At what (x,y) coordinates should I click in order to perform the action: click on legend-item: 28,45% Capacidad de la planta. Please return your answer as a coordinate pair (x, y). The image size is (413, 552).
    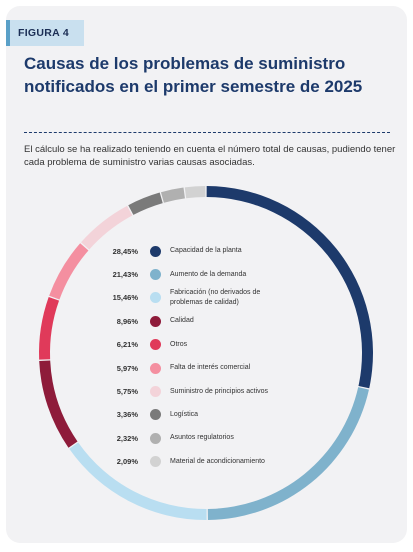
    Looking at the image, I should click on (196, 251).